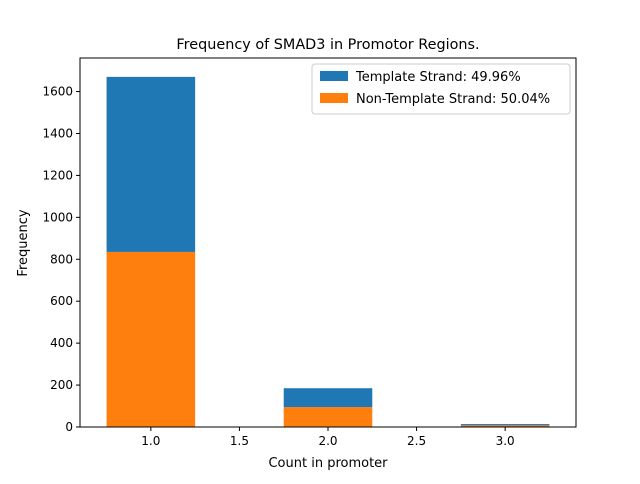 The height and width of the screenshot is (484, 640). I want to click on y-tick-label: 600, so click(61, 301).